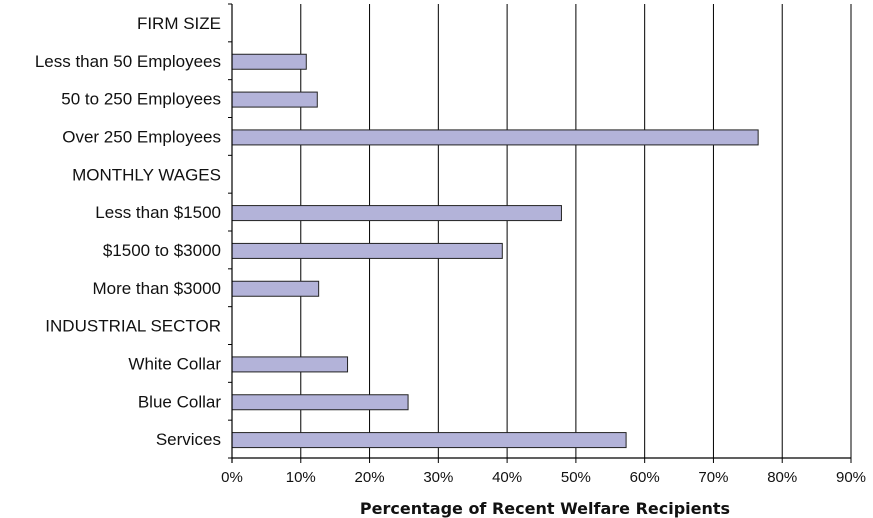  What do you see at coordinates (232, 477) in the screenshot?
I see `x-tick-label-0: 0%` at bounding box center [232, 477].